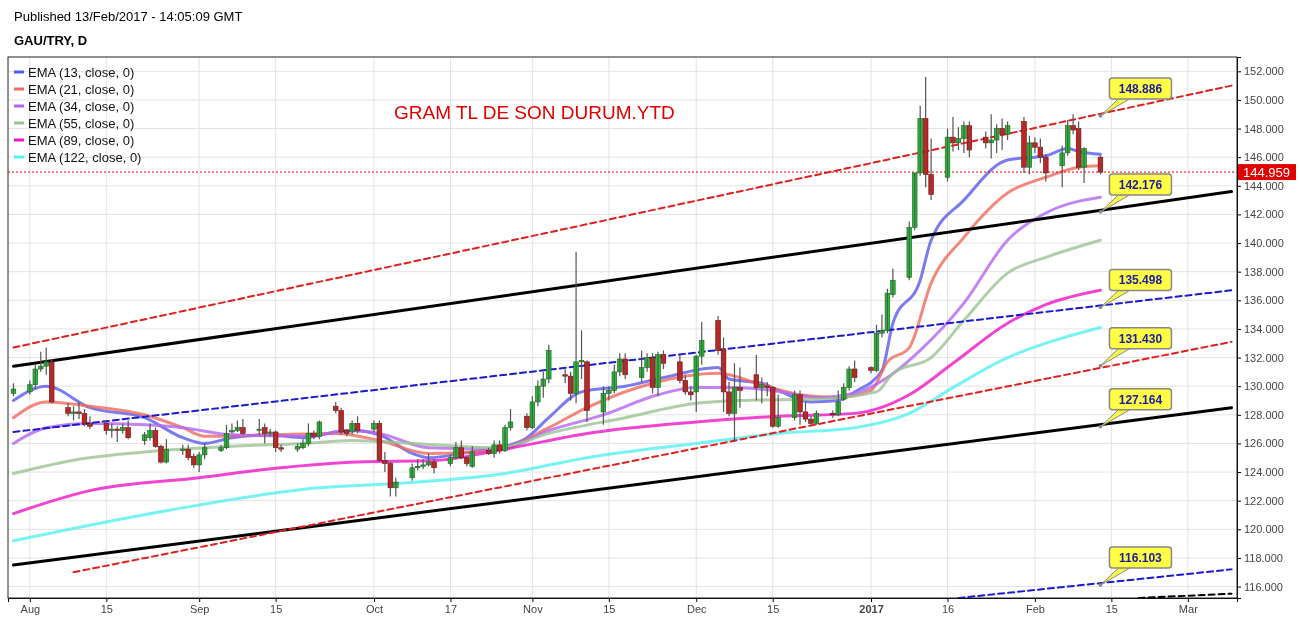  Describe the element at coordinates (1264, 71) in the screenshot. I see `y-tick-label: 152.000` at that location.